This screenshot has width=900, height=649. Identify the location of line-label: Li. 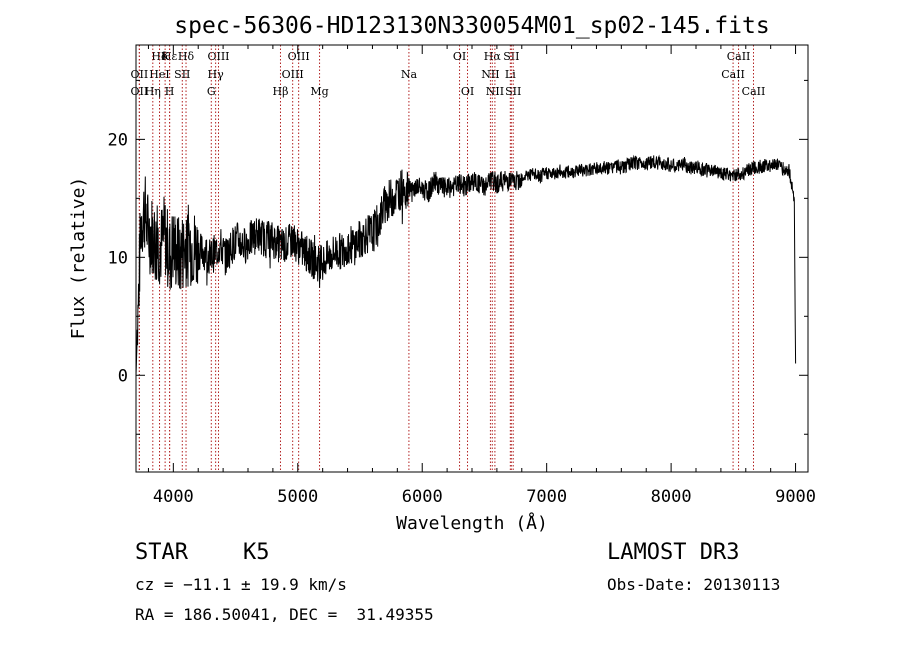
(510, 74).